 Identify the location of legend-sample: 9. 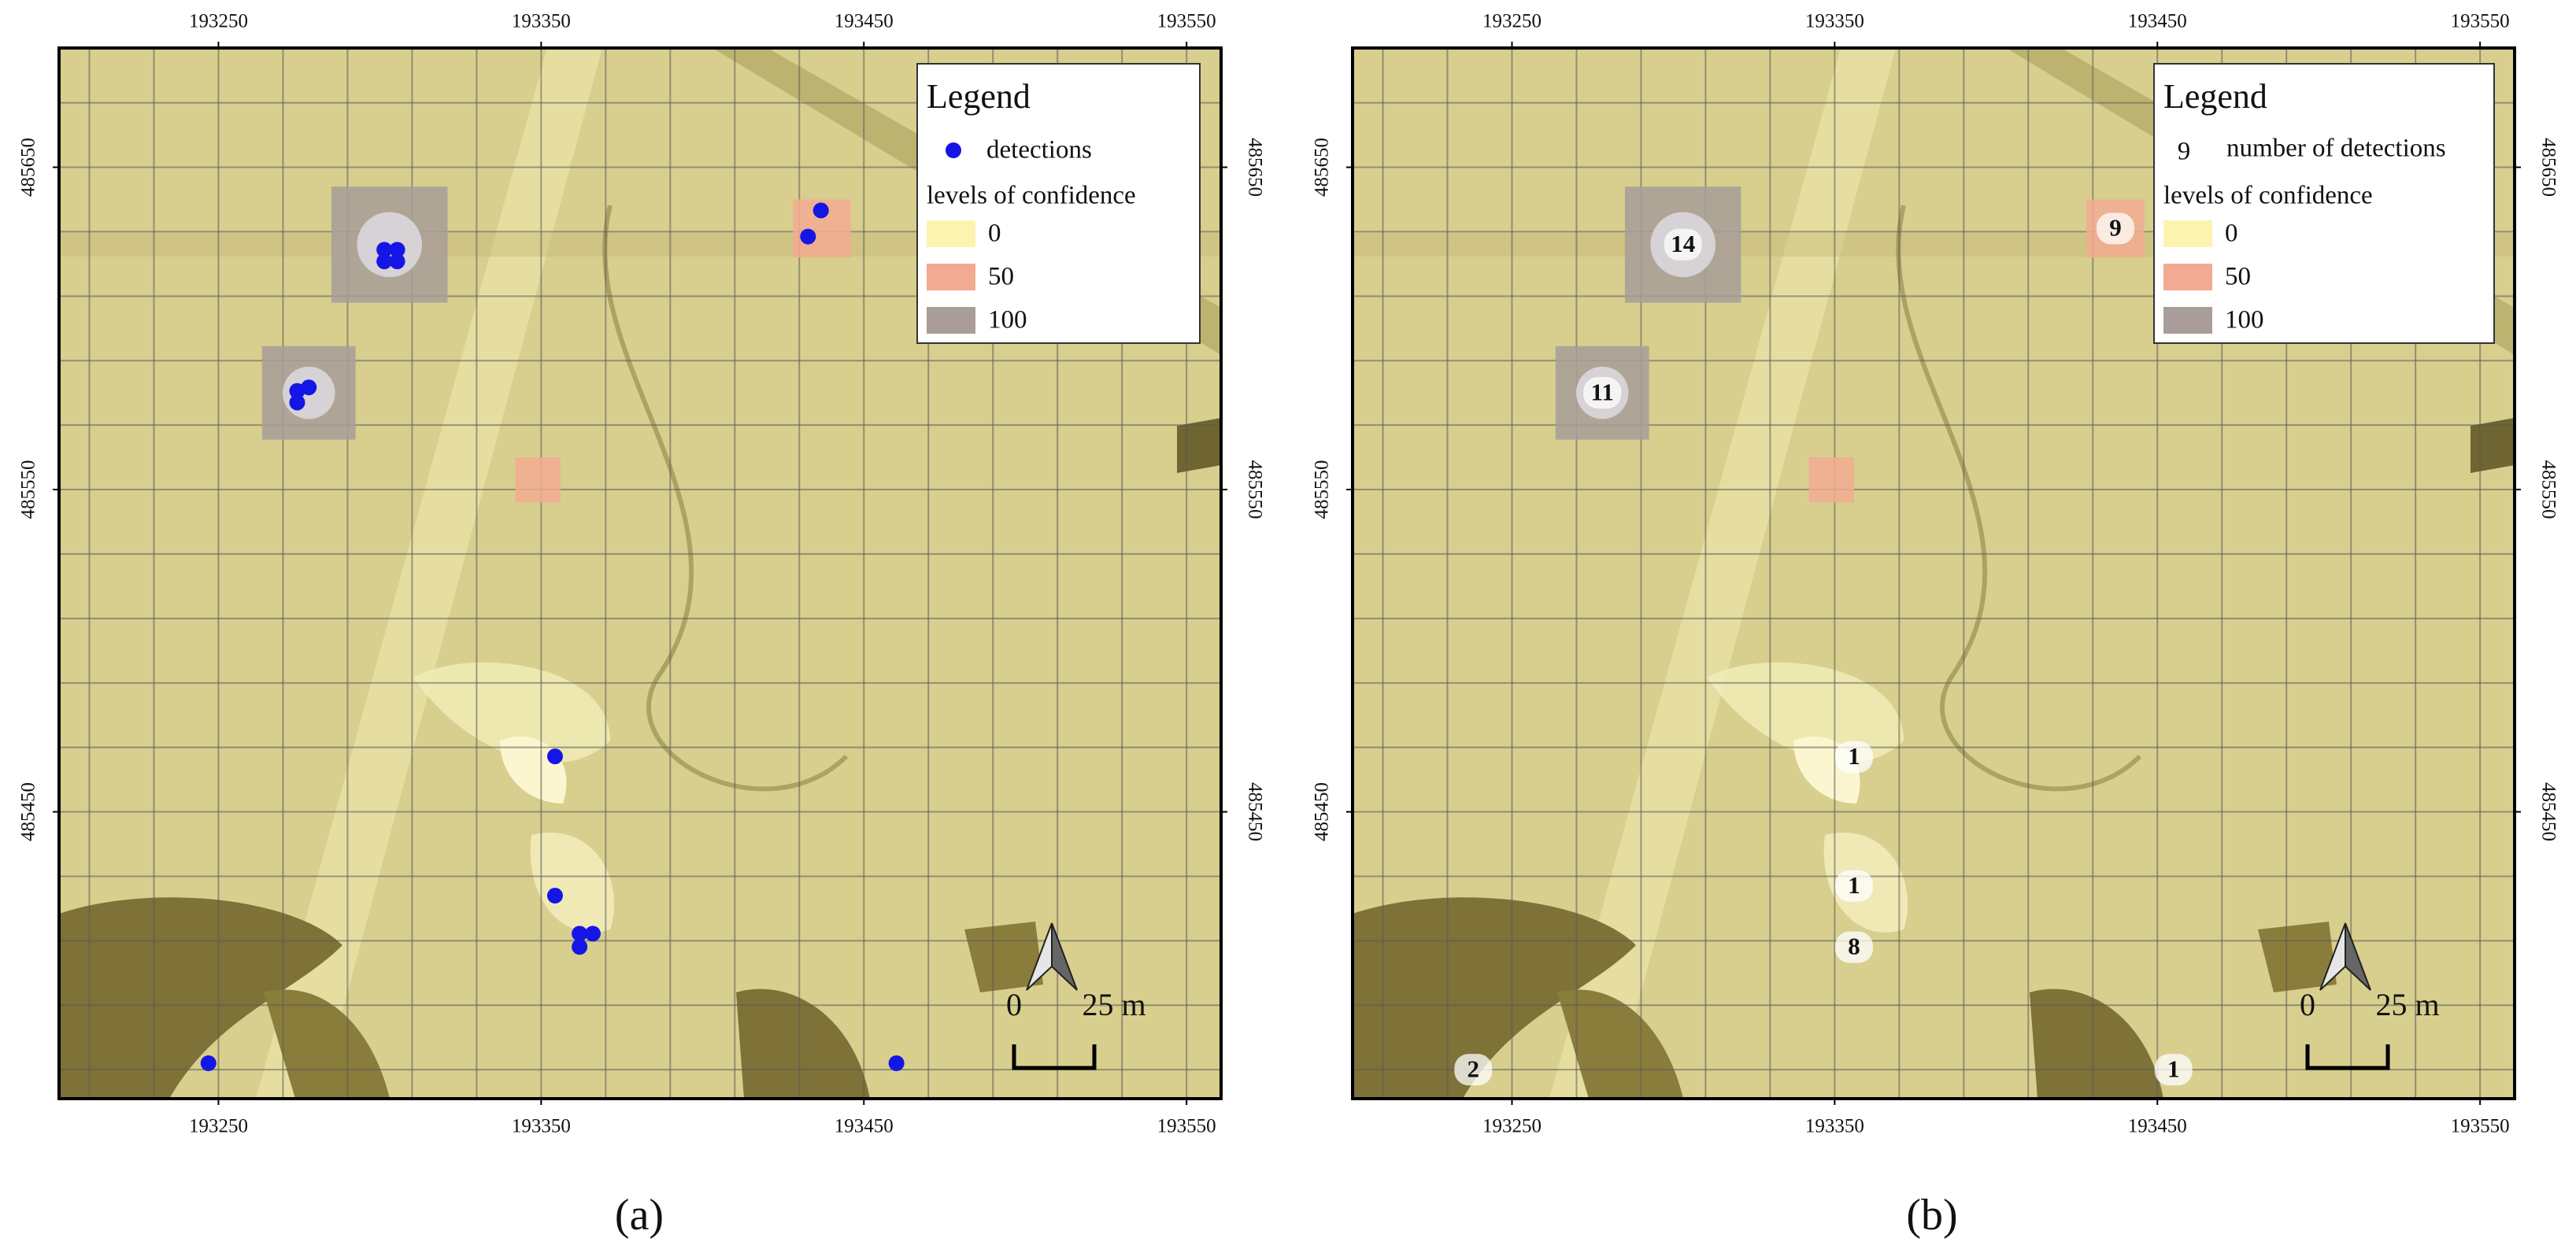
(2184, 152).